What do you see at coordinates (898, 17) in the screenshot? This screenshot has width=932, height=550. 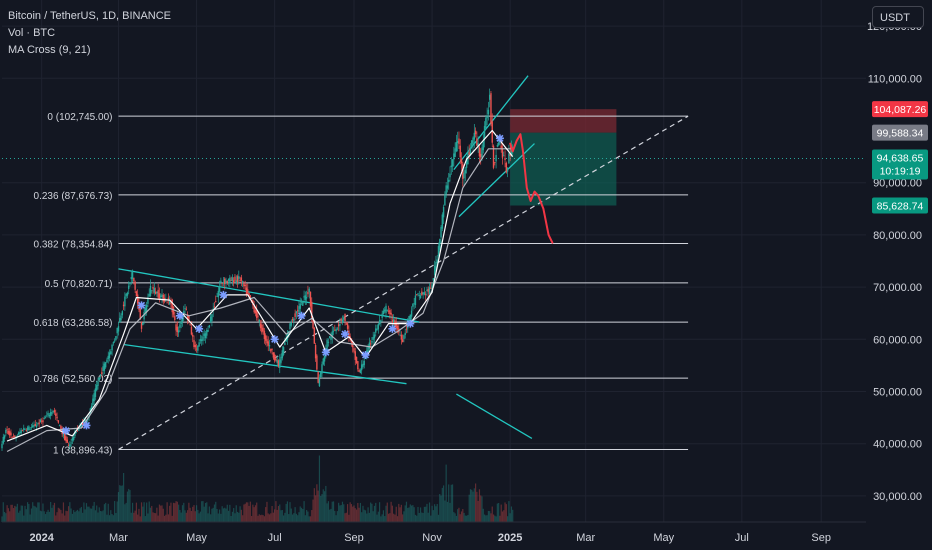 I see `currency-button: USDT` at bounding box center [898, 17].